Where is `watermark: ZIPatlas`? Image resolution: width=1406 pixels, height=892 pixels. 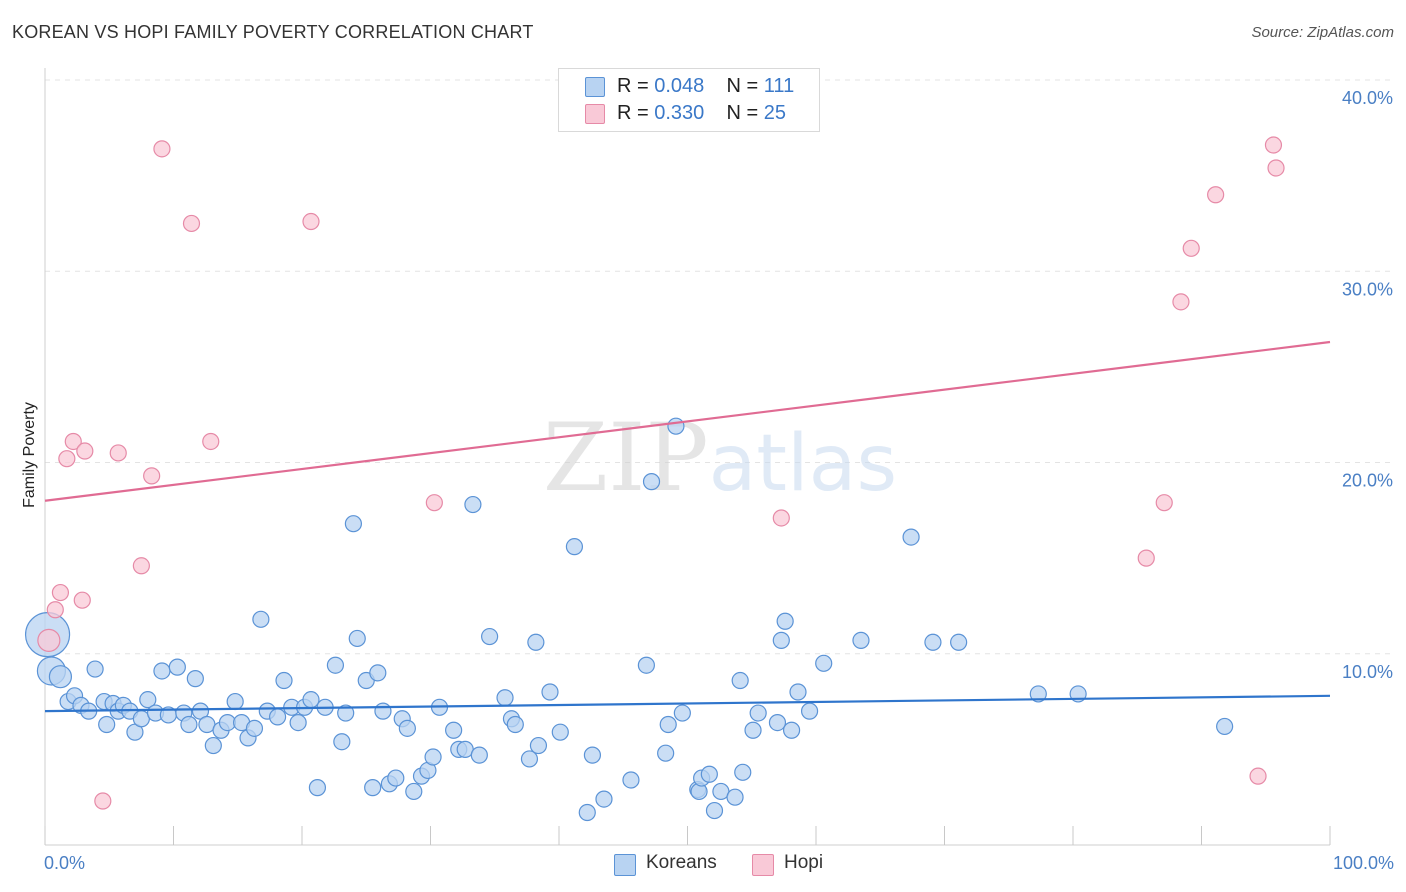 watermark: ZIPatlas is located at coordinates (720, 458).